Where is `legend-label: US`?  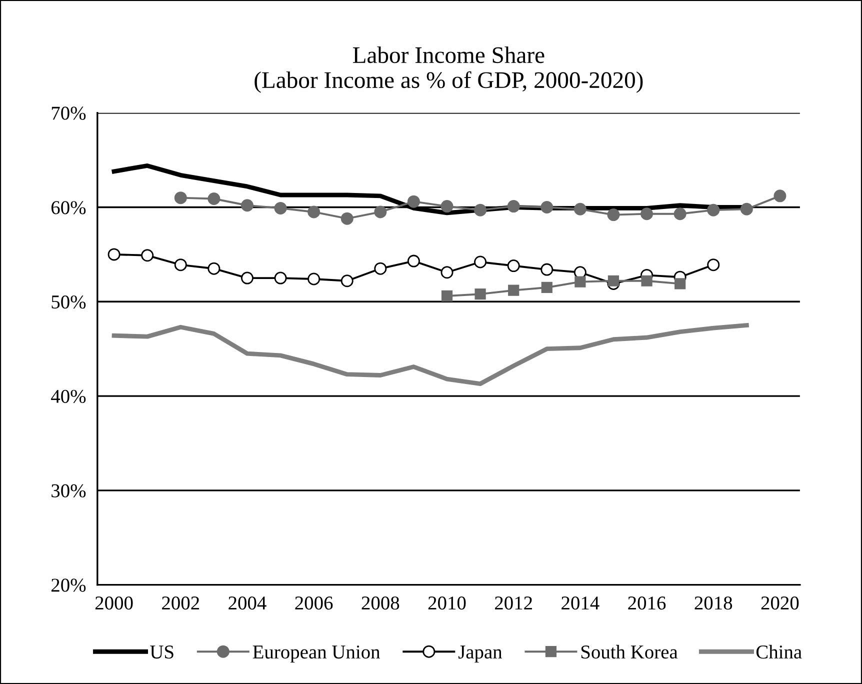
legend-label: US is located at coordinates (162, 652).